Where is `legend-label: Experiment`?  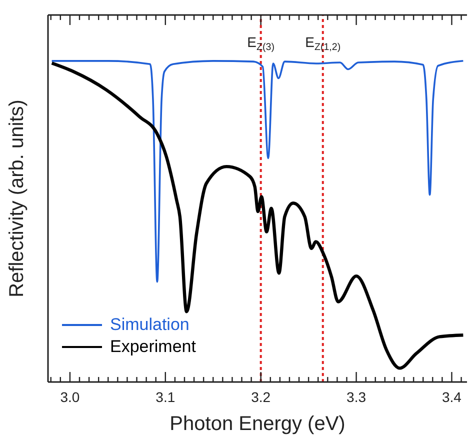 legend-label: Experiment is located at coordinates (153, 347).